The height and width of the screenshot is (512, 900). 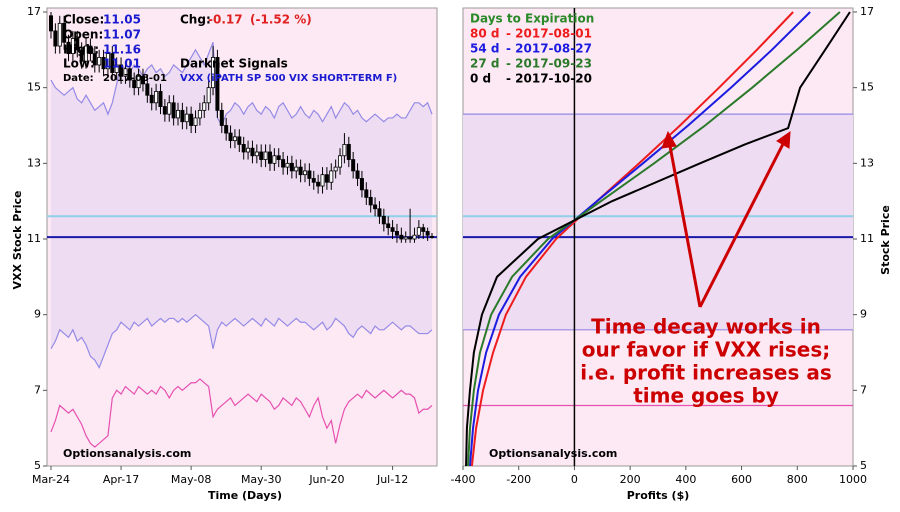 I want to click on open-value: 11.07, so click(x=122, y=35).